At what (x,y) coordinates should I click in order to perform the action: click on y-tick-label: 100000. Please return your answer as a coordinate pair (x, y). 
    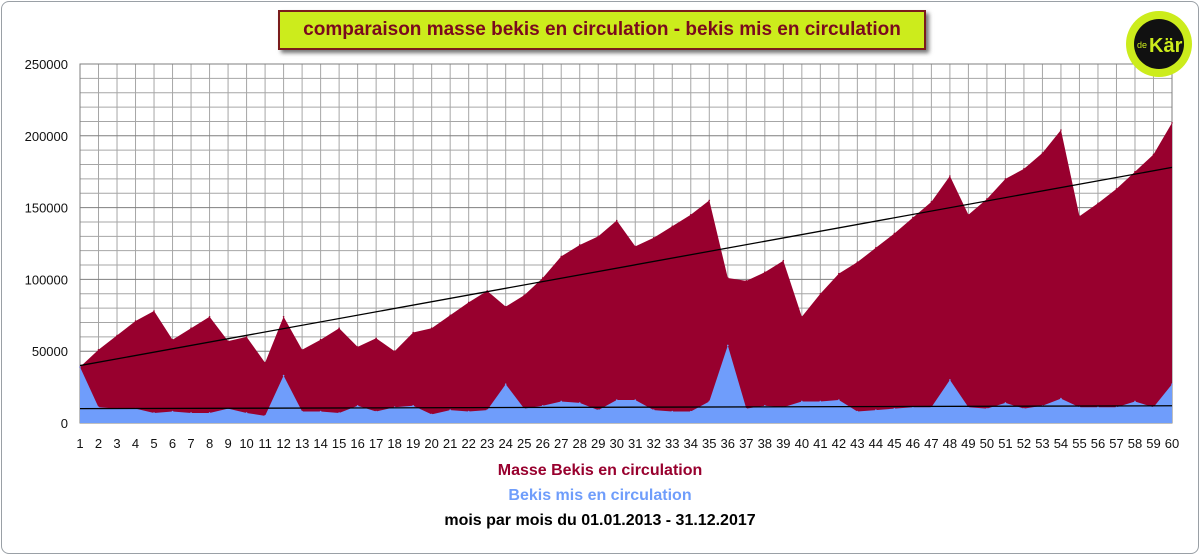
    Looking at the image, I should click on (46, 279).